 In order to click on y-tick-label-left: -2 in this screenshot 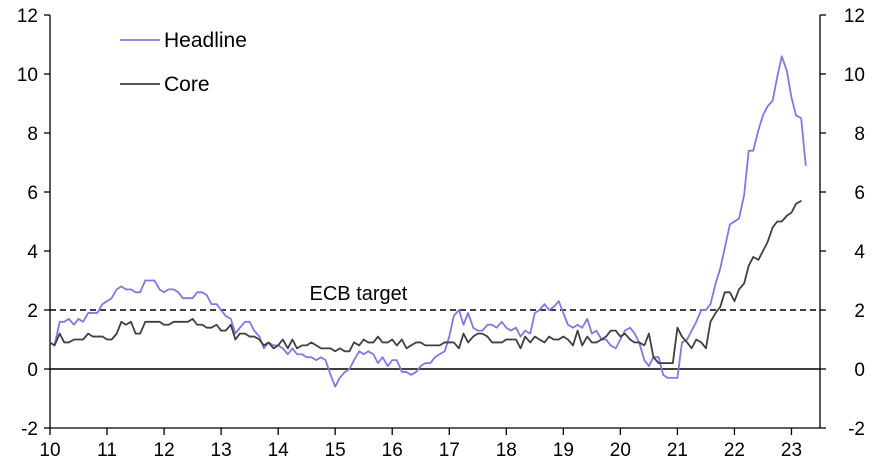, I will do `click(29, 429)`.